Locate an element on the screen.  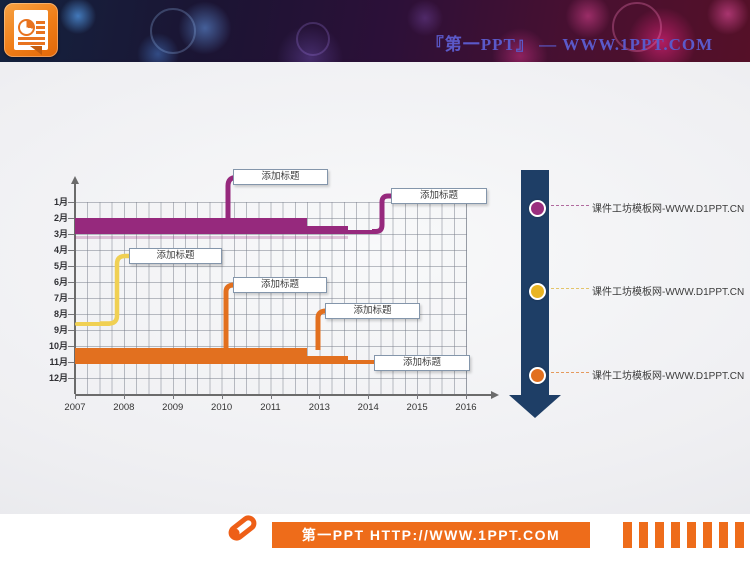
purple-bar-shadow is located at coordinates (211, 237).